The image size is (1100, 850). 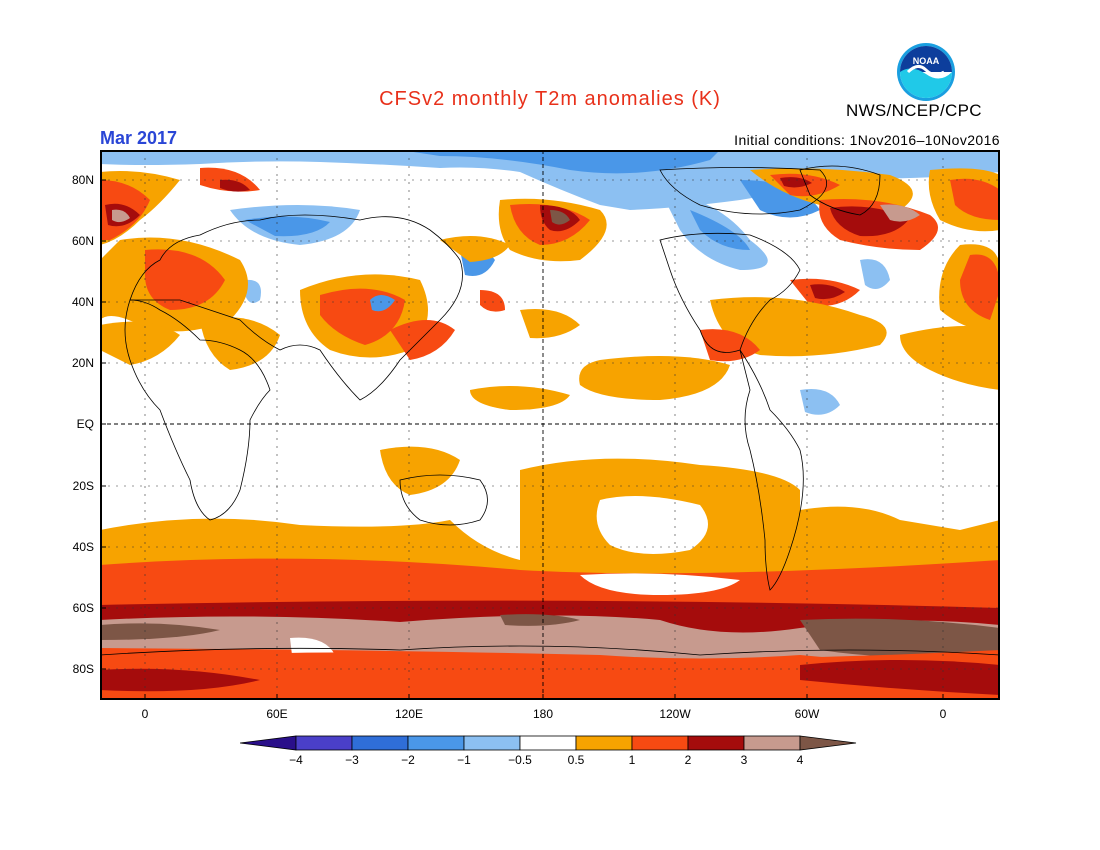 I want to click on lon-label-120w: 120W, so click(x=675, y=714).